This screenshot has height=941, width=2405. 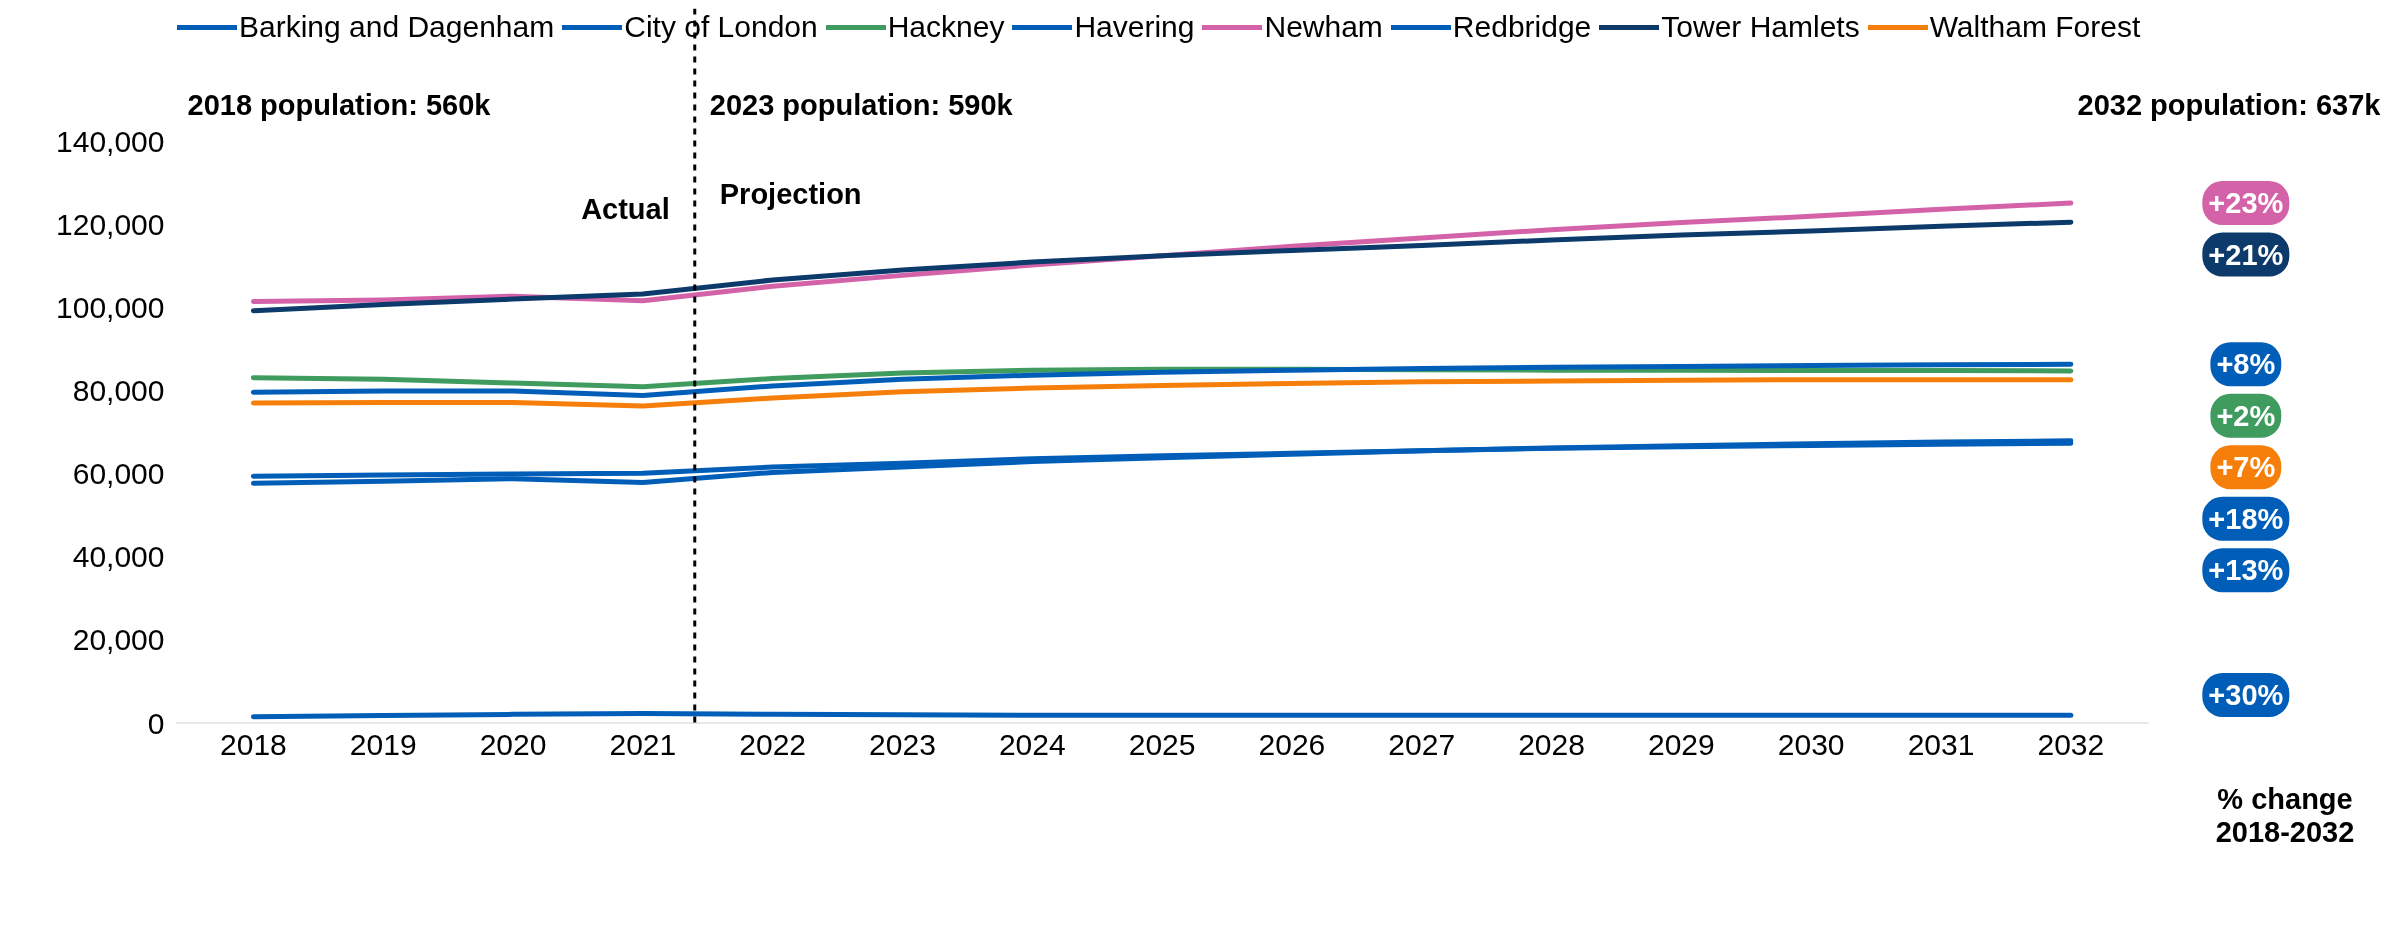 I want to click on y-tick-label: 120,000, so click(x=110, y=224).